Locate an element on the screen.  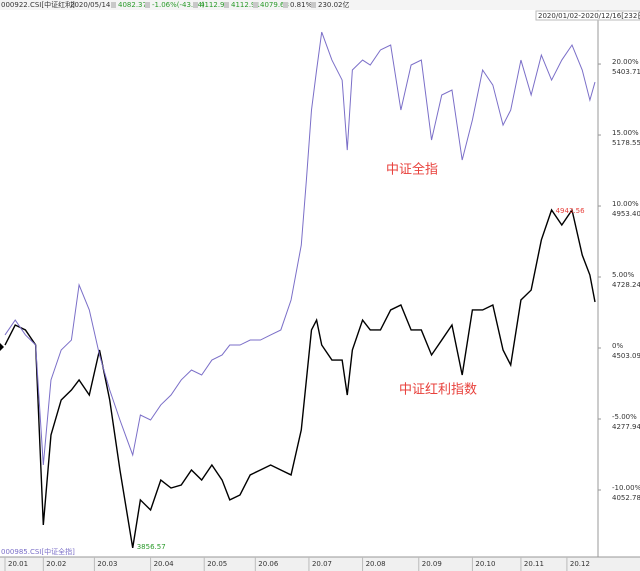
y2-tick-label: 4503.09 is located at coordinates (626, 356).